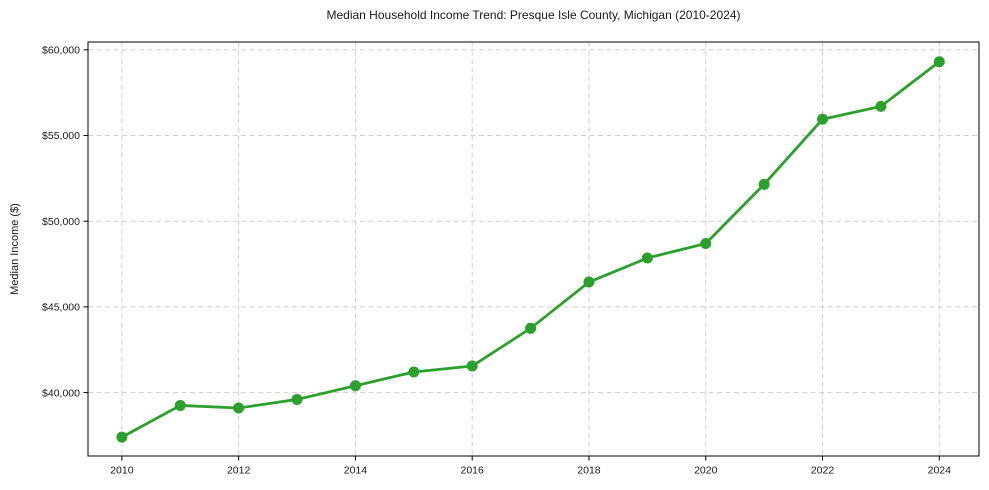 This screenshot has width=989, height=490. What do you see at coordinates (239, 471) in the screenshot?
I see `x-tick-label: 2012` at bounding box center [239, 471].